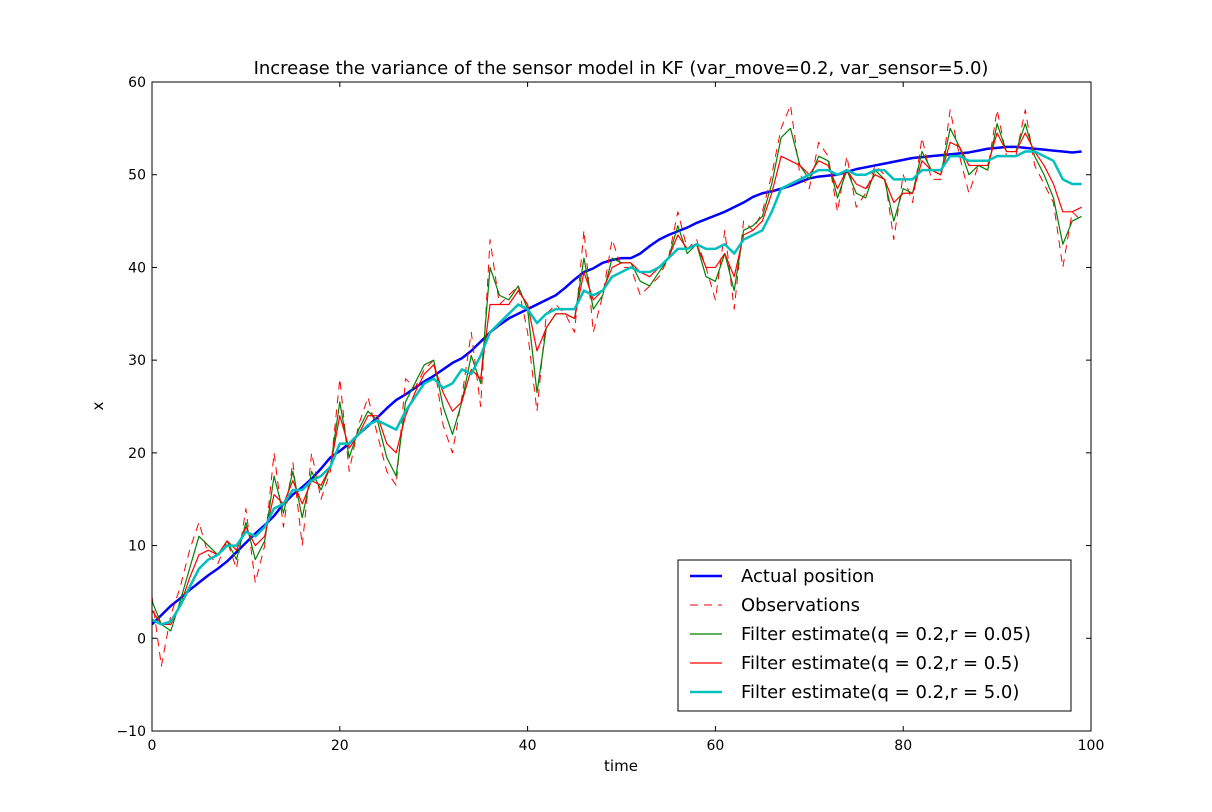 The width and height of the screenshot is (1212, 812). Describe the element at coordinates (98, 405) in the screenshot. I see `y-axis-label: x` at that location.